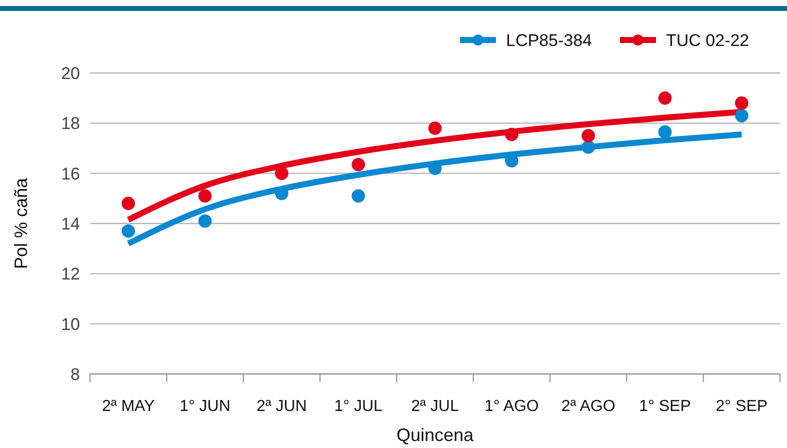  Describe the element at coordinates (511, 406) in the screenshot. I see `x-tick-label: 1° AGO` at that location.